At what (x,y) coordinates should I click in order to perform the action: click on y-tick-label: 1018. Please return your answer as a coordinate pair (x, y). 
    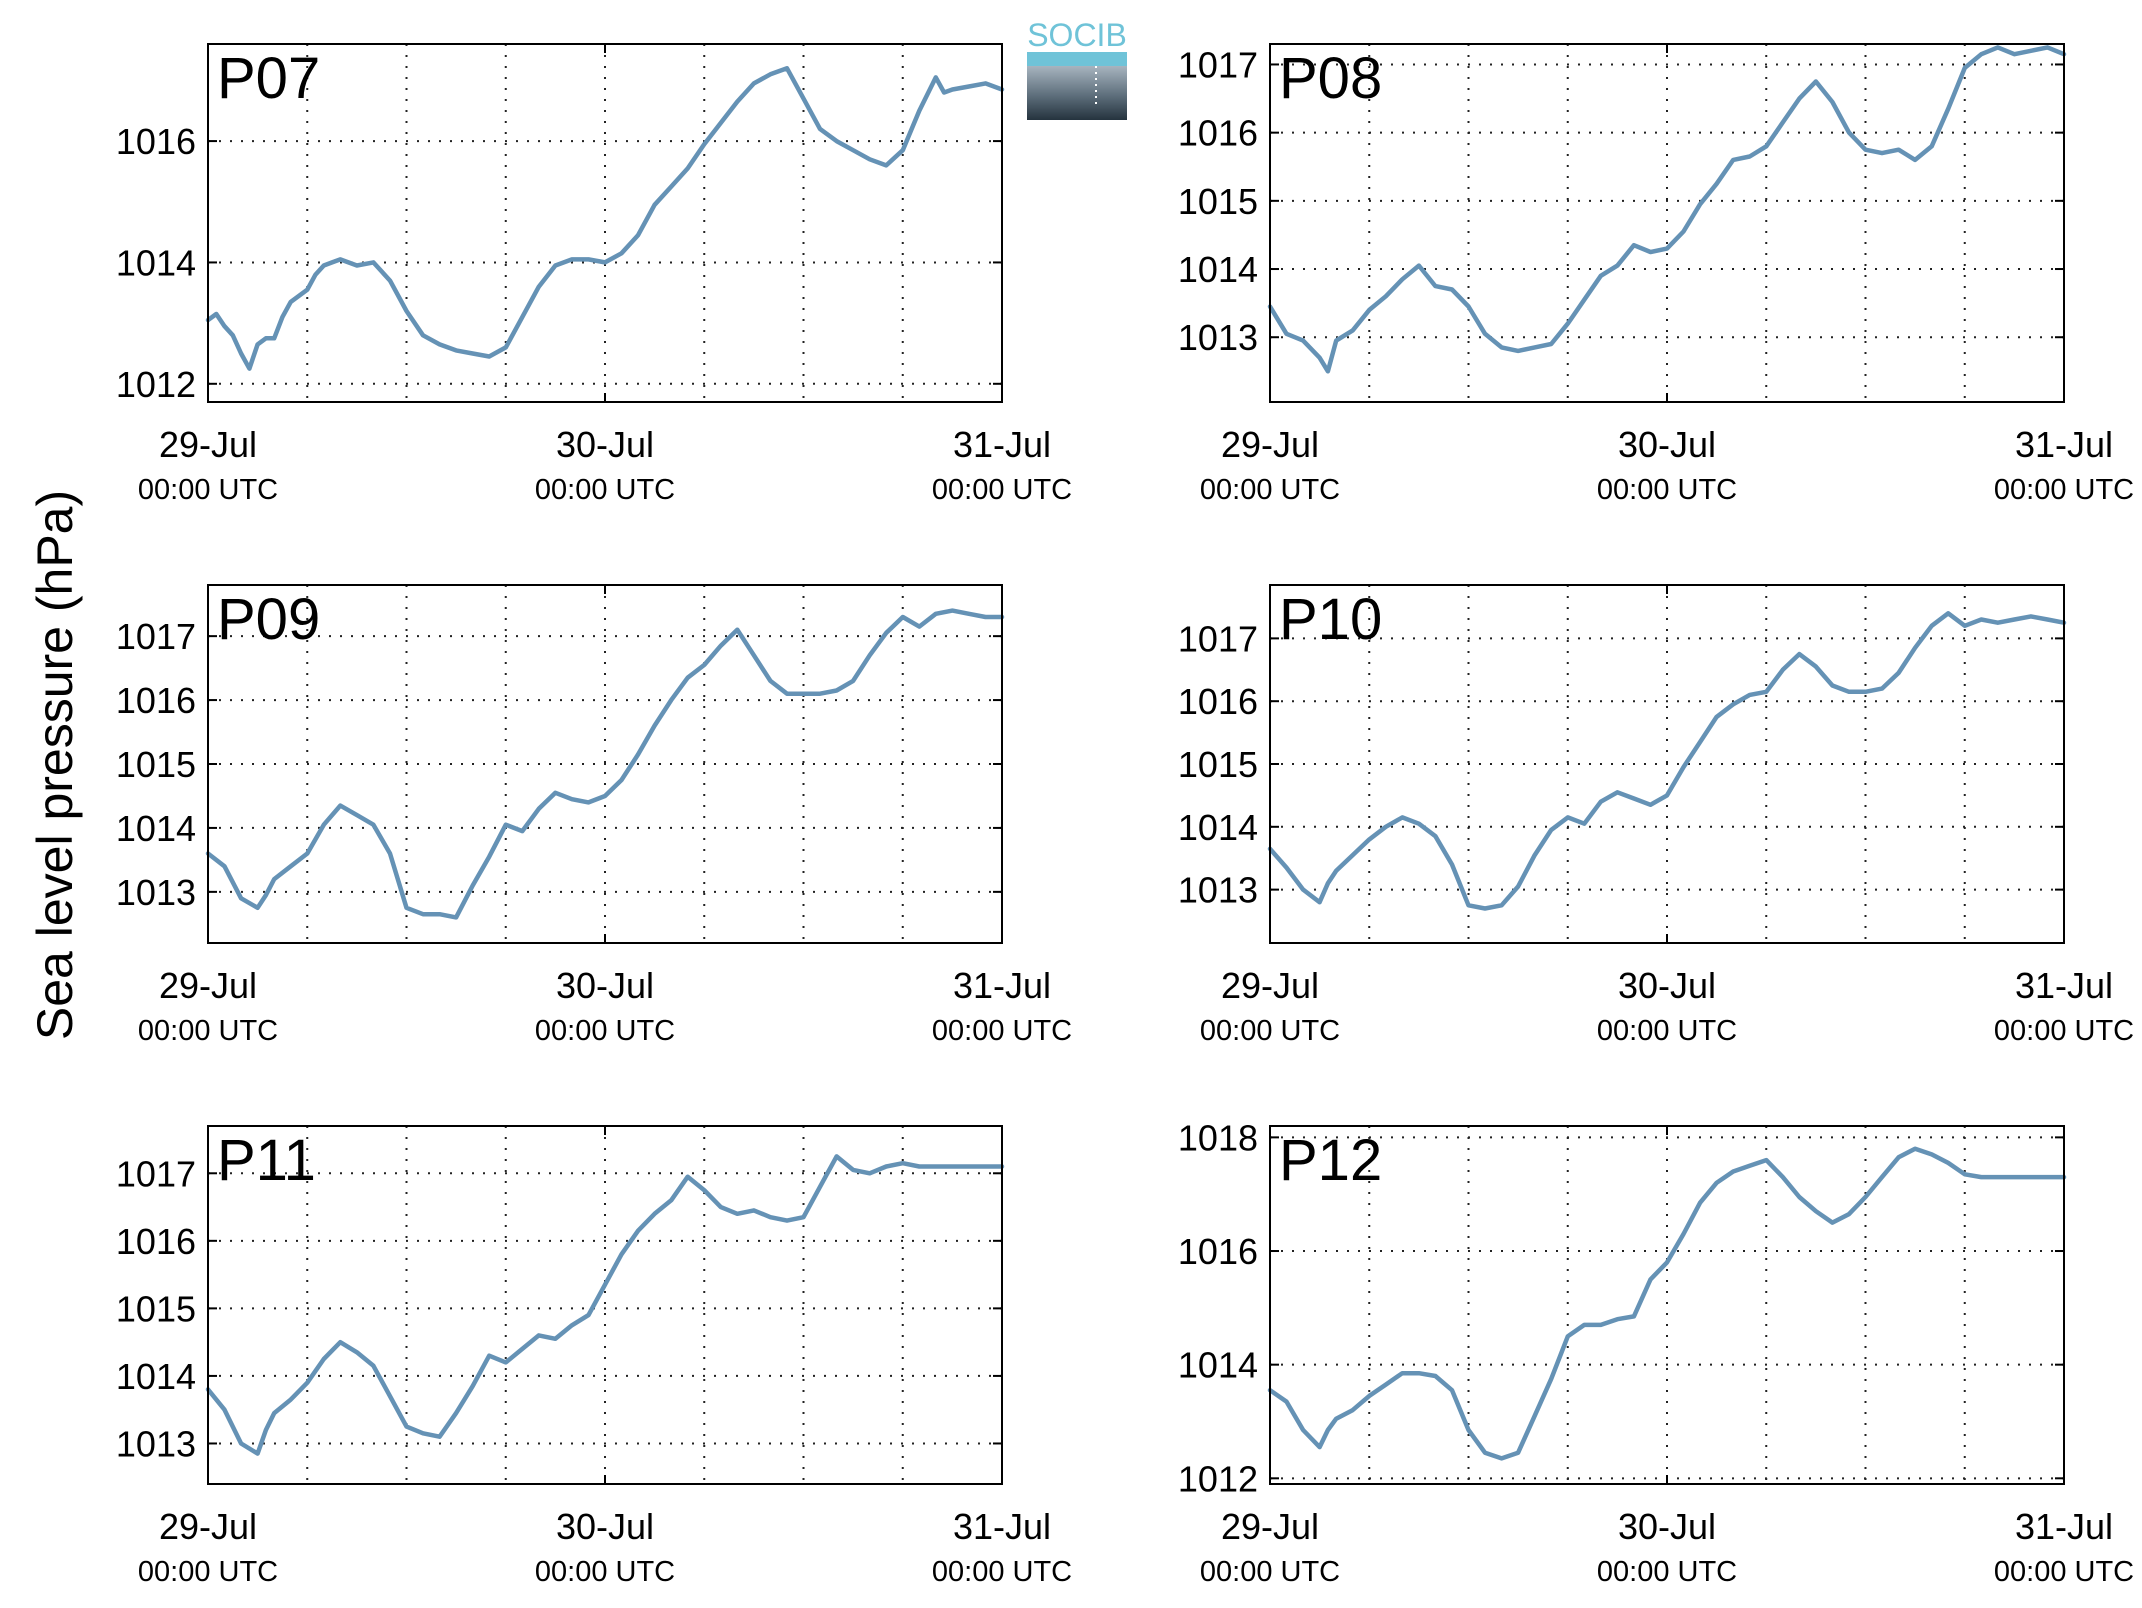
    Looking at the image, I should click on (1218, 1137).